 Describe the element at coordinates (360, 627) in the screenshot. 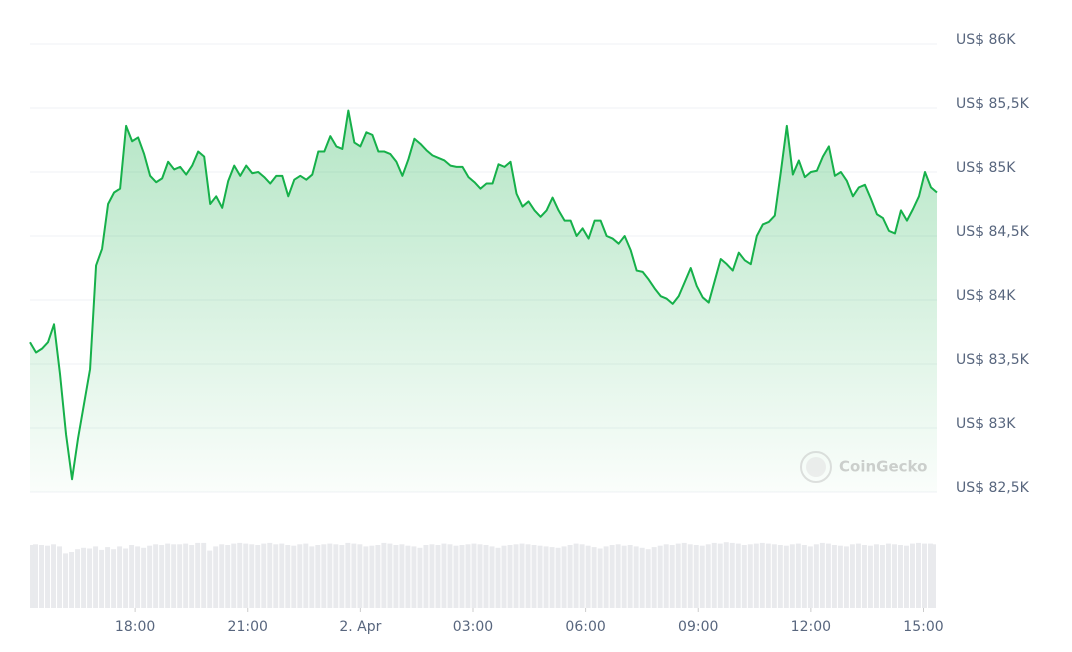

I see `x-tick-label: 2. Apr` at that location.